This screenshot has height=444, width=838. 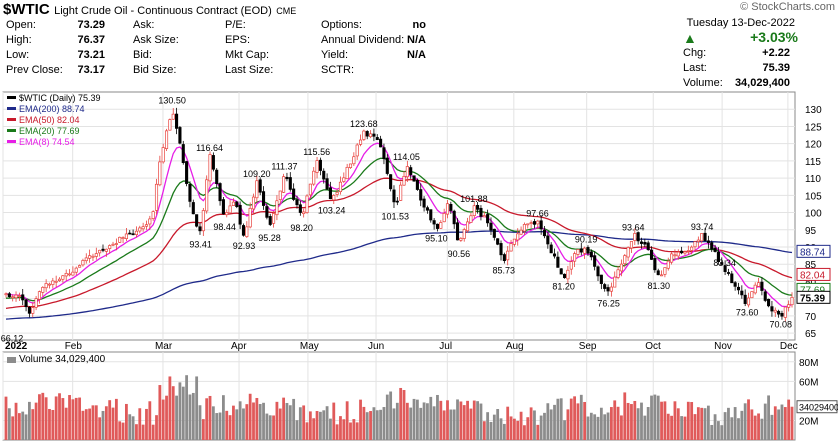 What do you see at coordinates (341, 25) in the screenshot?
I see `quote-label: Options:` at bounding box center [341, 25].